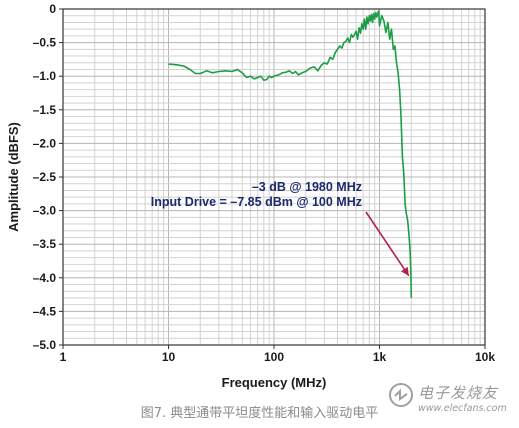  I want to click on watermark-logo-icon, so click(401, 395).